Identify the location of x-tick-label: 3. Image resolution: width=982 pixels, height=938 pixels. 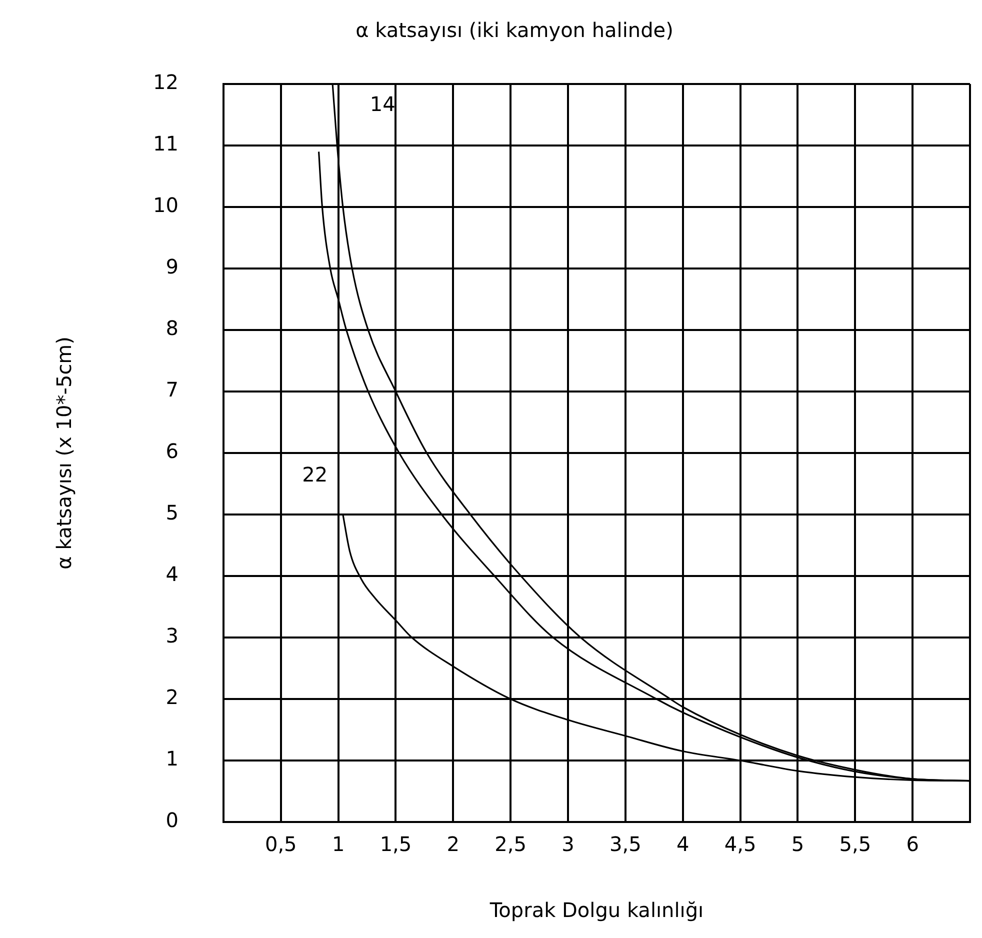
(568, 844).